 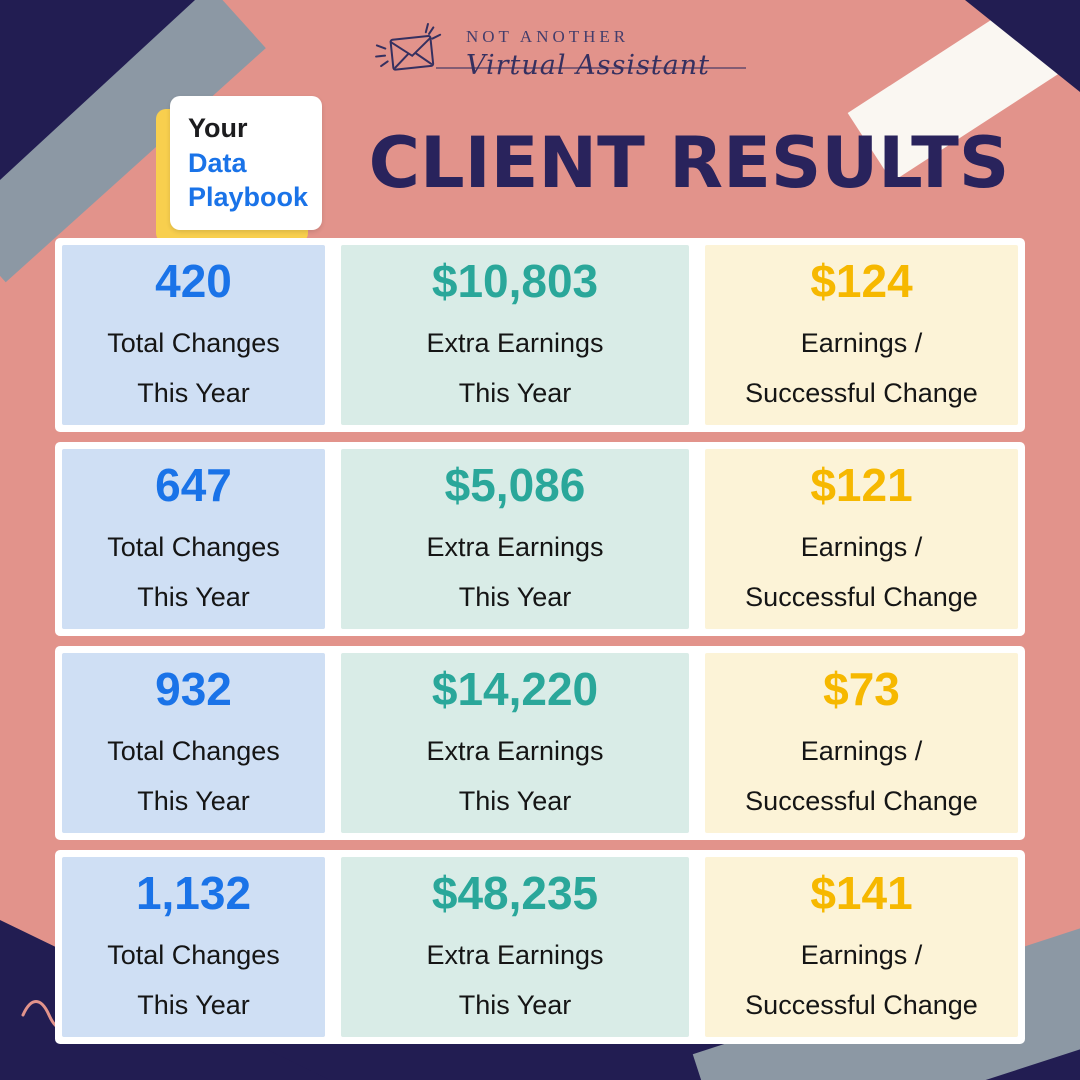 I want to click on page-title: CLIENT RESULTS, so click(x=689, y=162).